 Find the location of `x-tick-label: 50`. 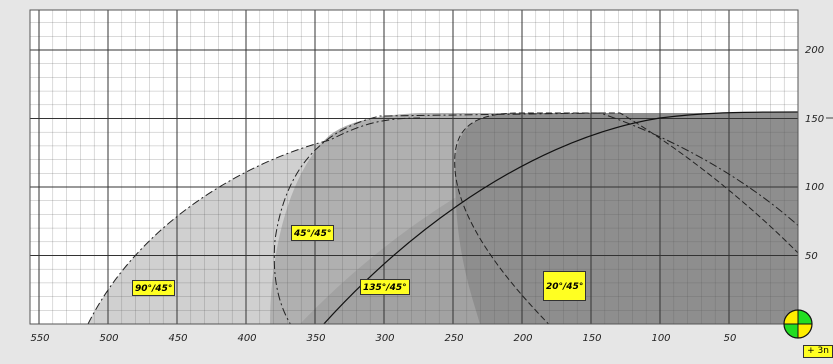

x-tick-label: 50 is located at coordinates (730, 338).